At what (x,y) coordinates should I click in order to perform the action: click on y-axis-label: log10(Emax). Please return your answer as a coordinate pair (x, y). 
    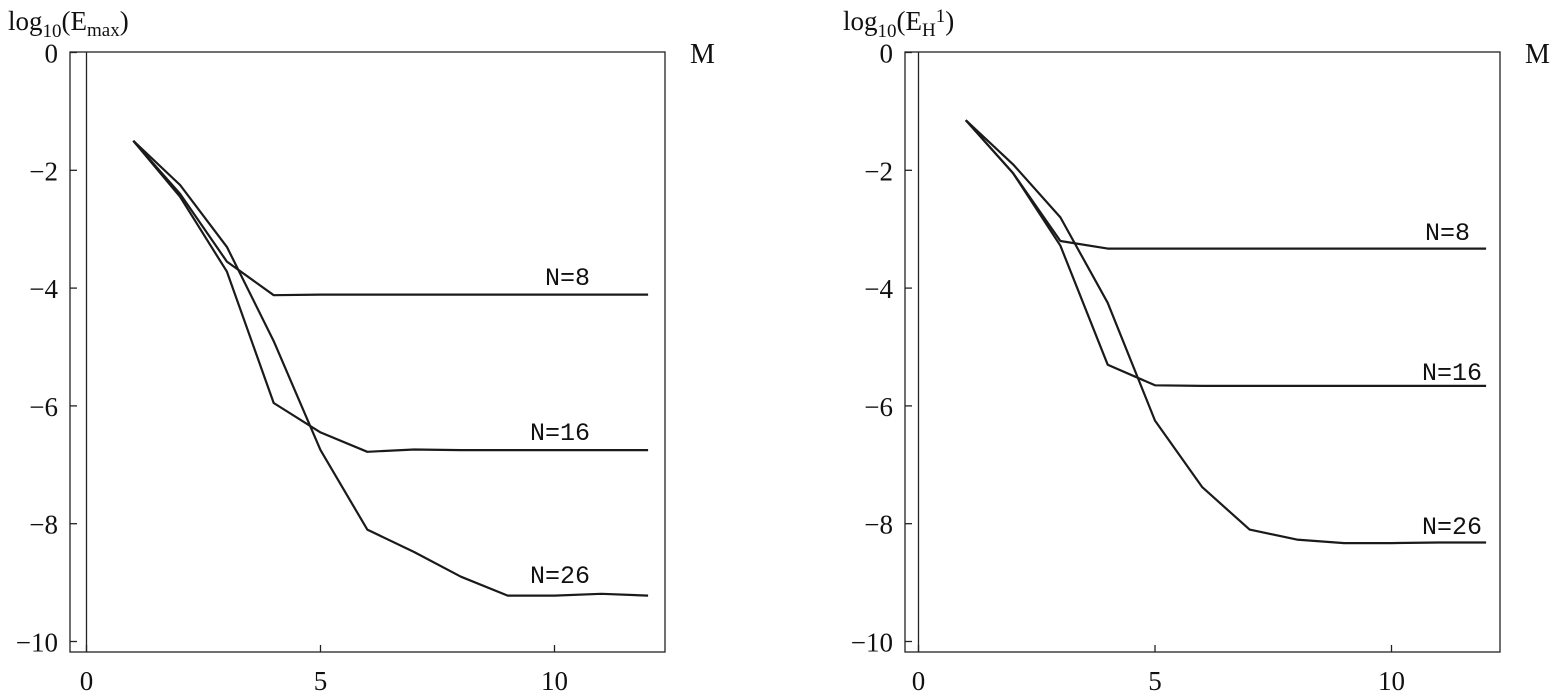
    Looking at the image, I should click on (68, 24).